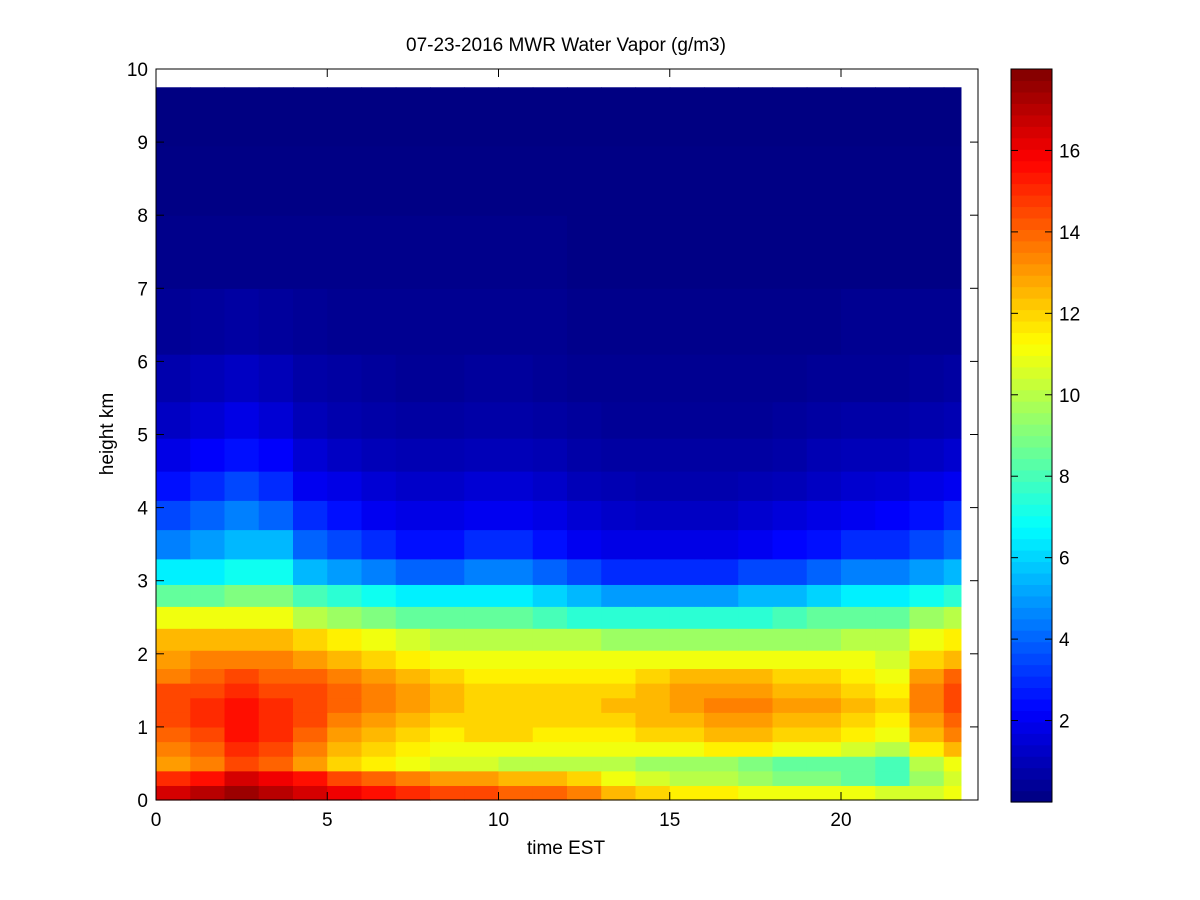 This screenshot has width=1200, height=900. I want to click on colorbar-frame, so click(1031, 435).